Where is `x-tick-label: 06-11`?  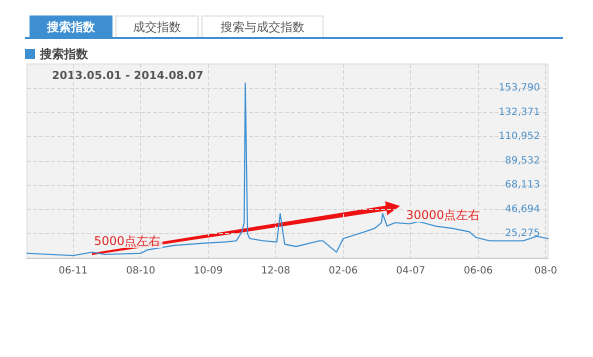
x-tick-label: 06-11 is located at coordinates (73, 271).